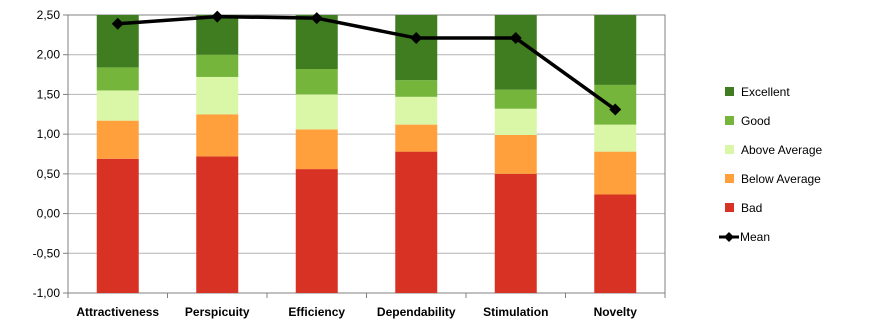  I want to click on y-tick-label: 0,50, so click(49, 174).